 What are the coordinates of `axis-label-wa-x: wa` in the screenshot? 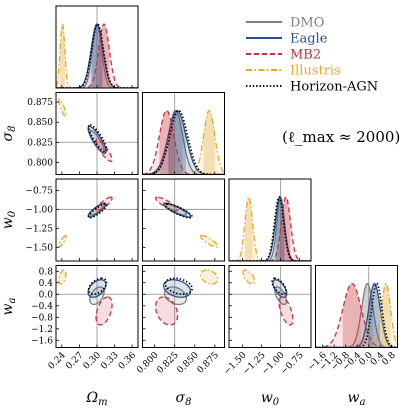 It's located at (357, 399).